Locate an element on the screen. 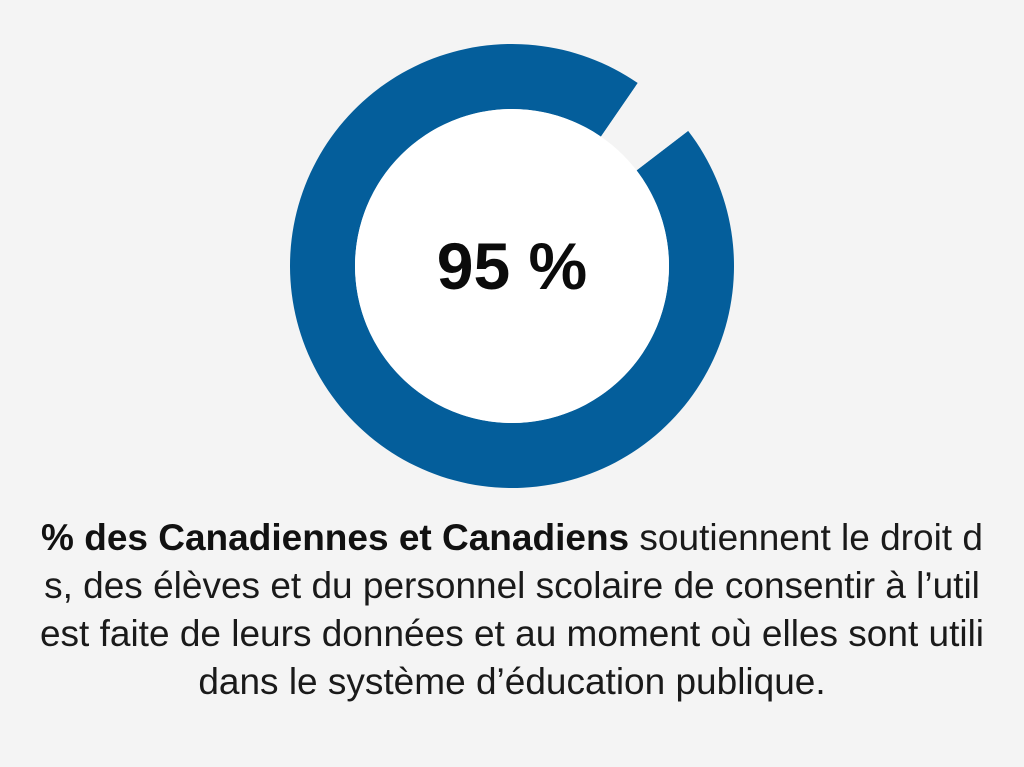 The height and width of the screenshot is (767, 1024). caption-line-1-rest: soutiennent le droit d is located at coordinates (806, 537).